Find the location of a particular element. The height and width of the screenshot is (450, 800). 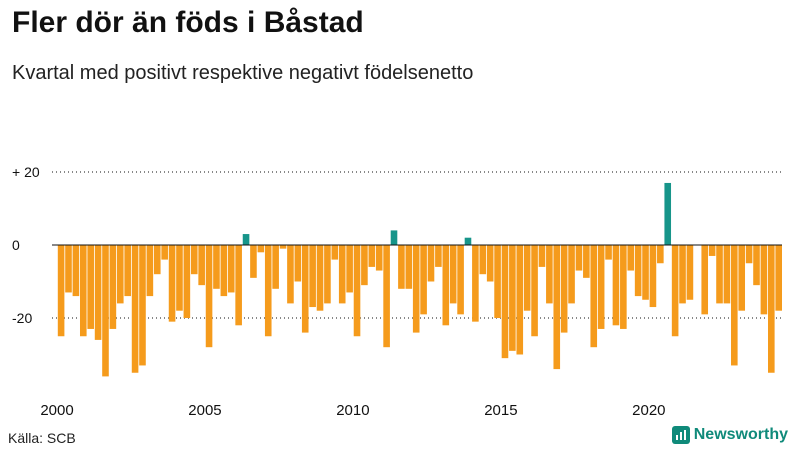

chart-title: Fler dör än föds i Båstad is located at coordinates (188, 22).